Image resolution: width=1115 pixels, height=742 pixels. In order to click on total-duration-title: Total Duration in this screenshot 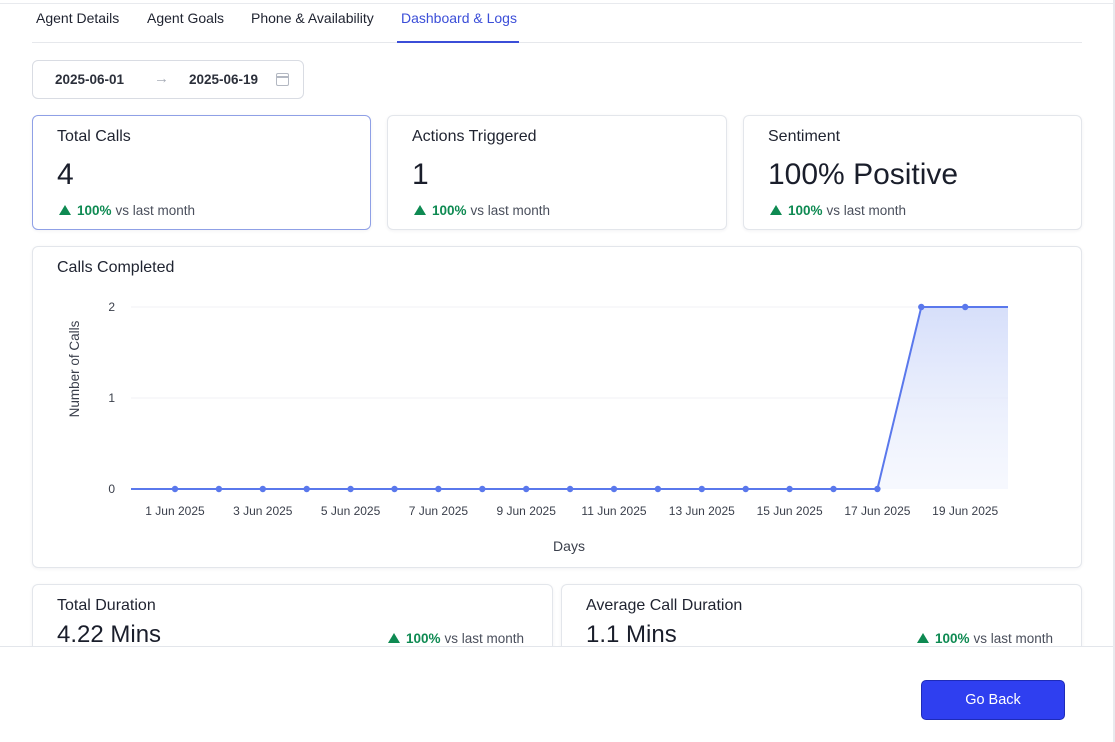, I will do `click(106, 605)`.